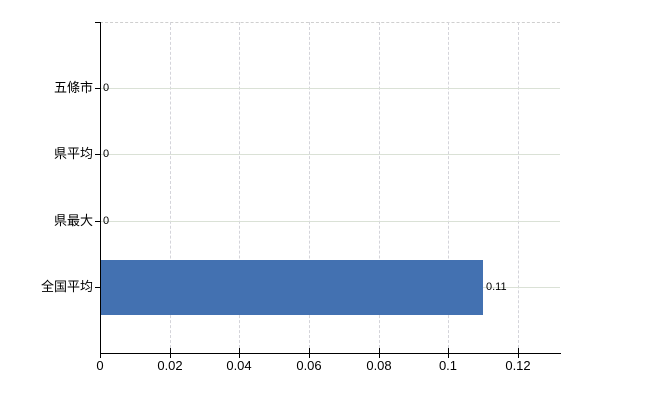  Describe the element at coordinates (73, 220) in the screenshot. I see `category-label: 県最大` at that location.